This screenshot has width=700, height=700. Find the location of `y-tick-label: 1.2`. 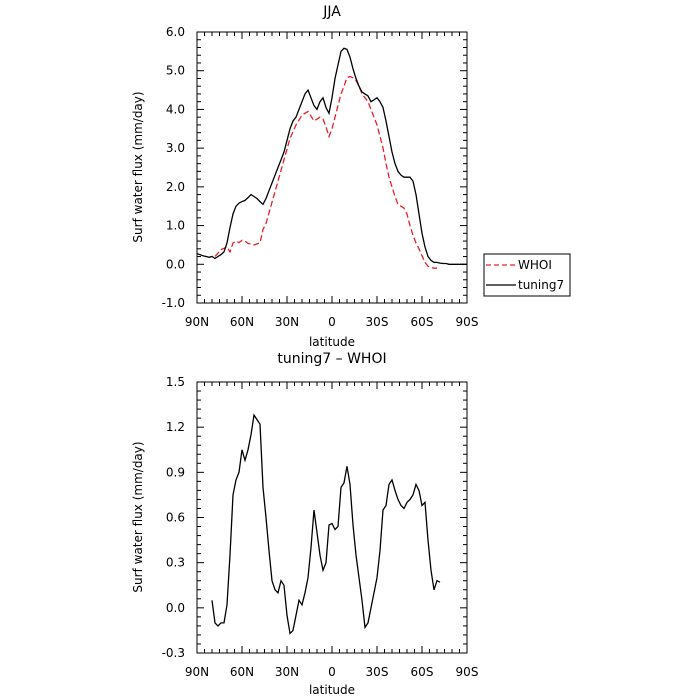

y-tick-label: 1.2 is located at coordinates (175, 427).